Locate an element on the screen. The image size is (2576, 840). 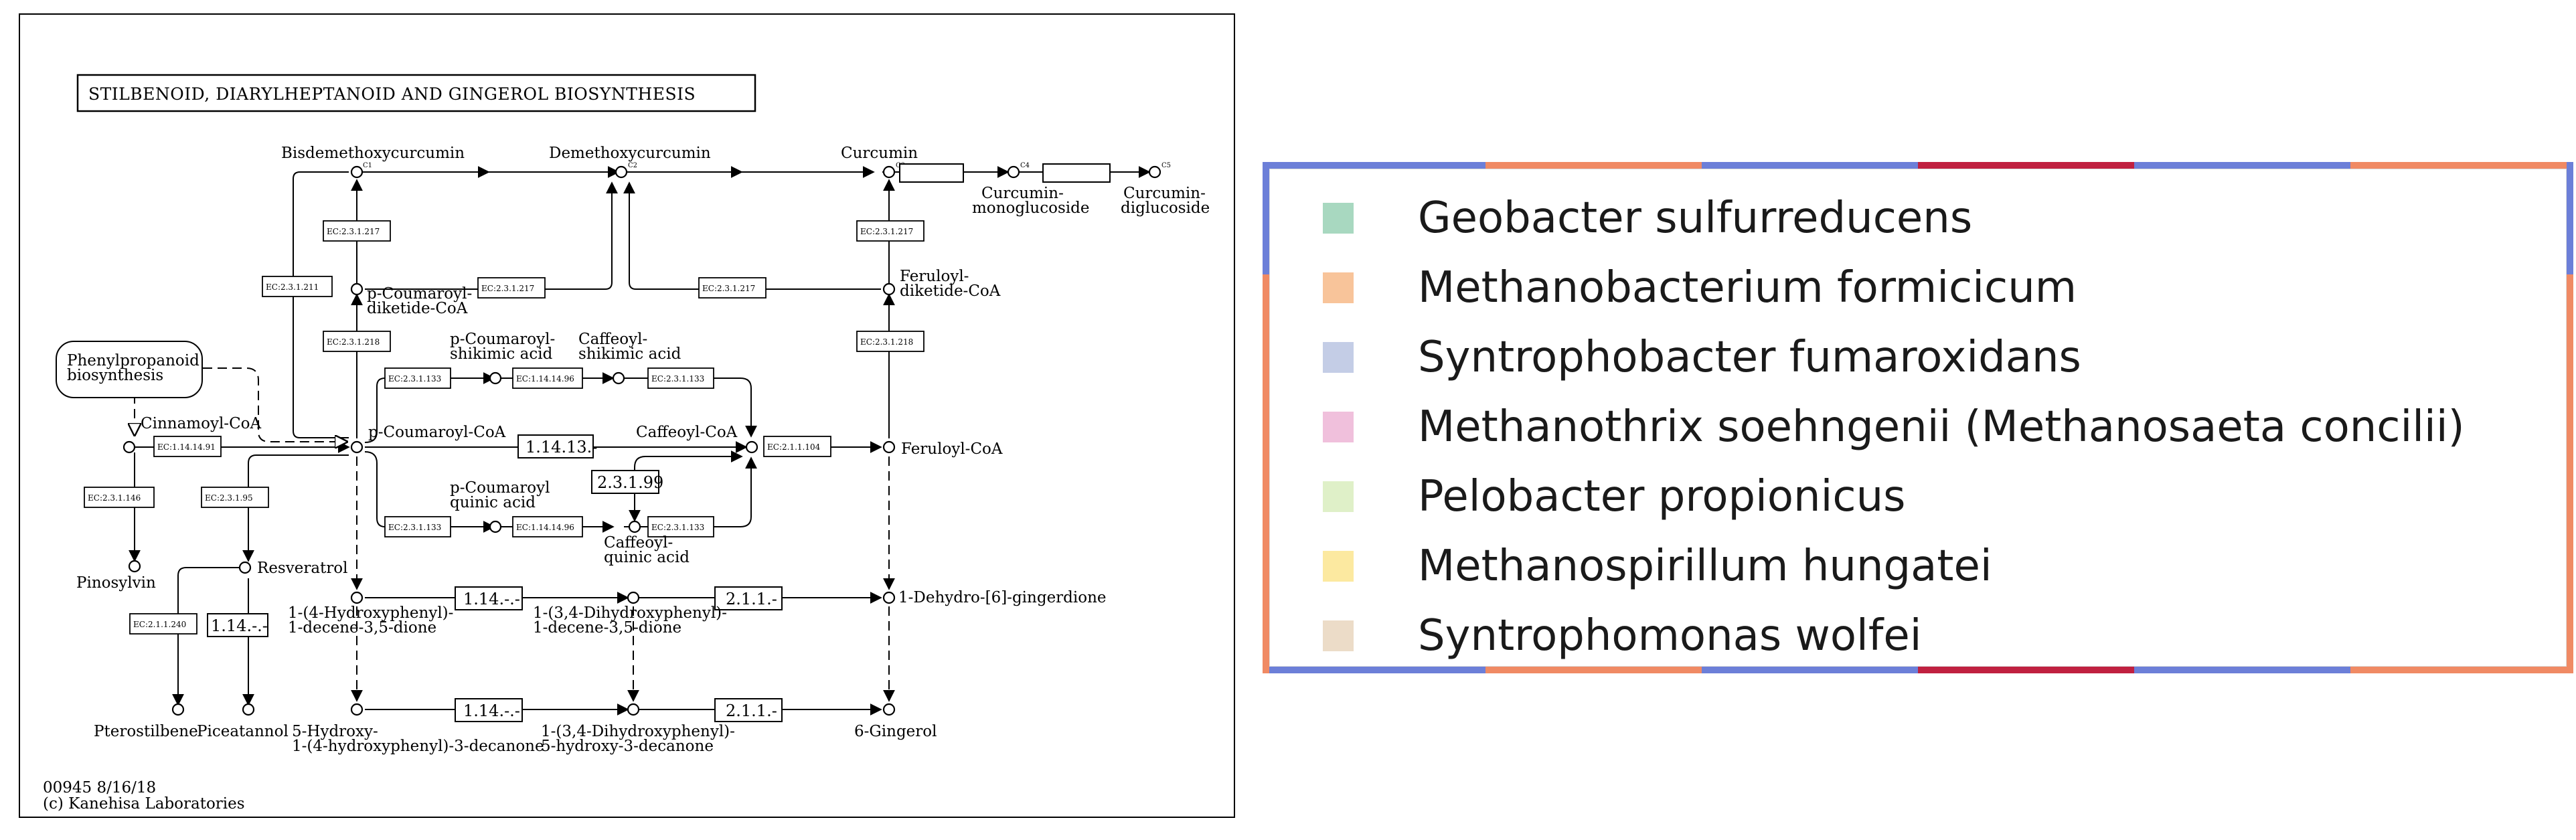
legend-label: Methanobacterium formicicum is located at coordinates (1748, 288).